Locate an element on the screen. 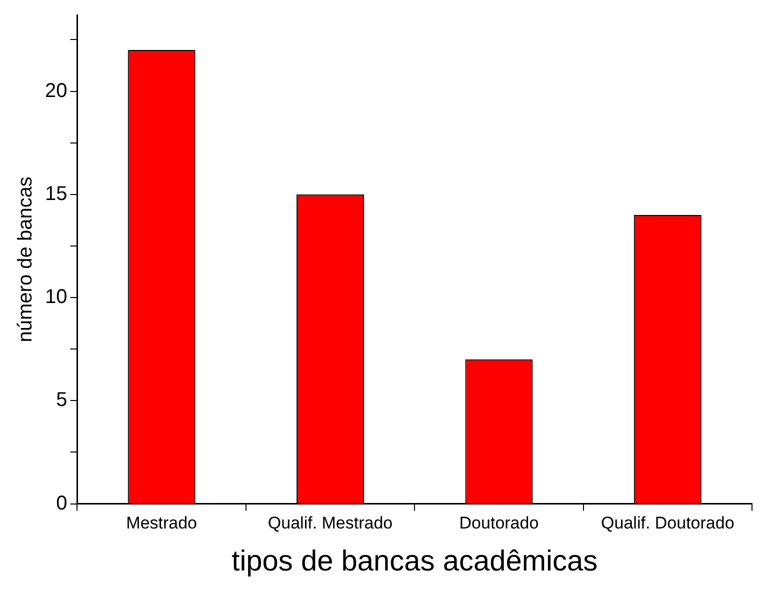 This screenshot has height=592, width=766. x-tick-label: Qualif. Mestrado is located at coordinates (330, 523).